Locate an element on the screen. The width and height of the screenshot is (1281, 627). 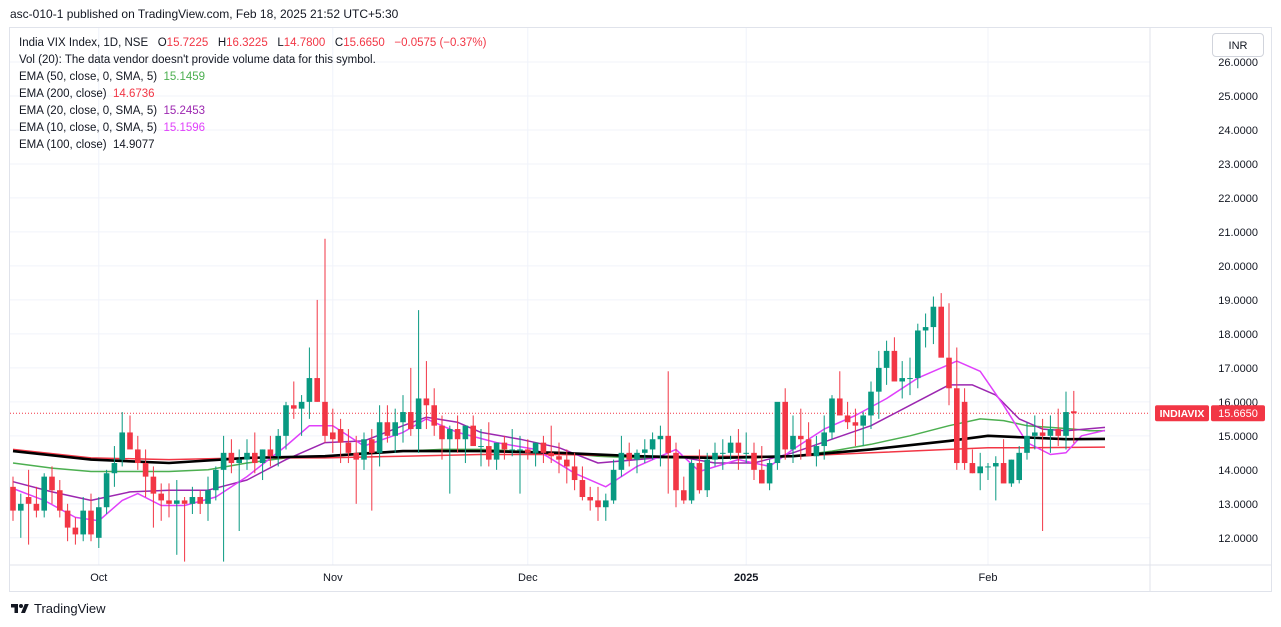
legend-ema50-row: EMA (50, close, 0, SMA, 5) 15.1459 is located at coordinates (252, 77).